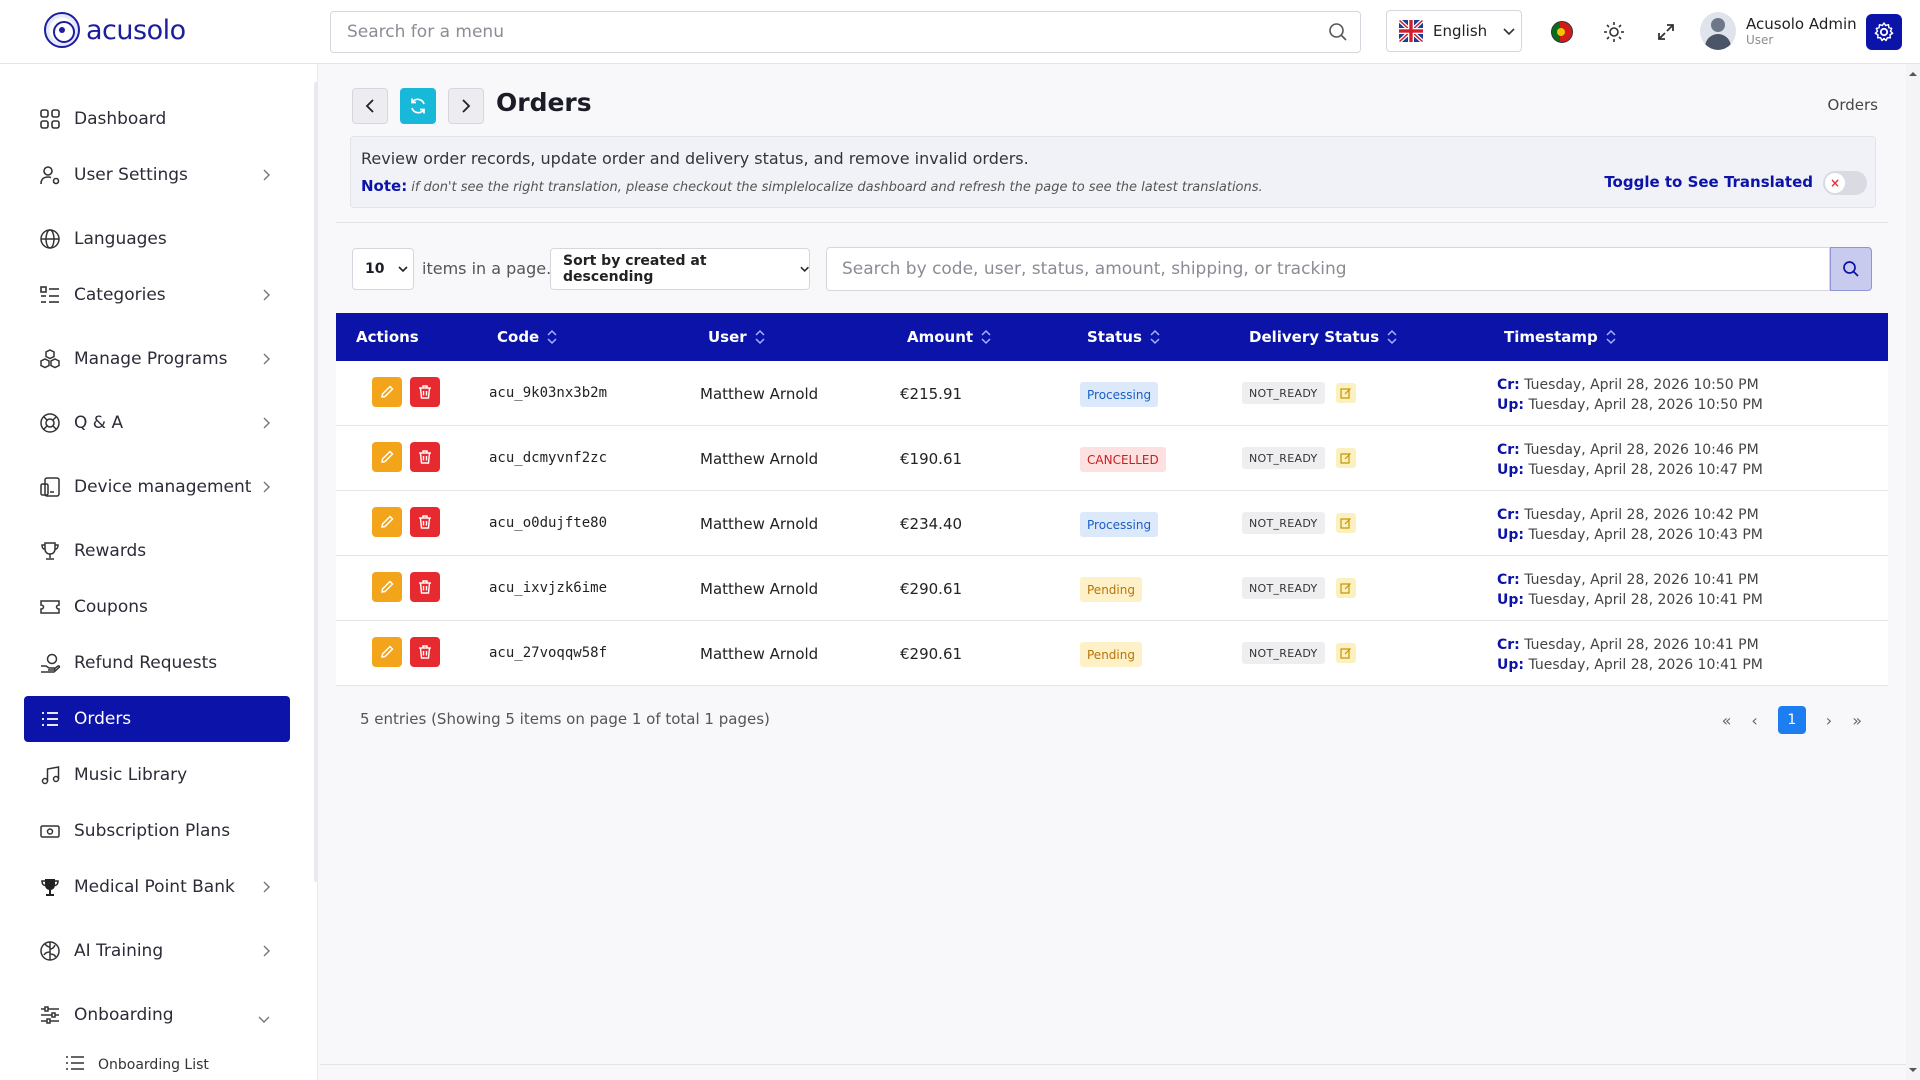 The height and width of the screenshot is (1080, 1920). I want to click on delivery-status-badge: NOT_READY, so click(1283, 588).